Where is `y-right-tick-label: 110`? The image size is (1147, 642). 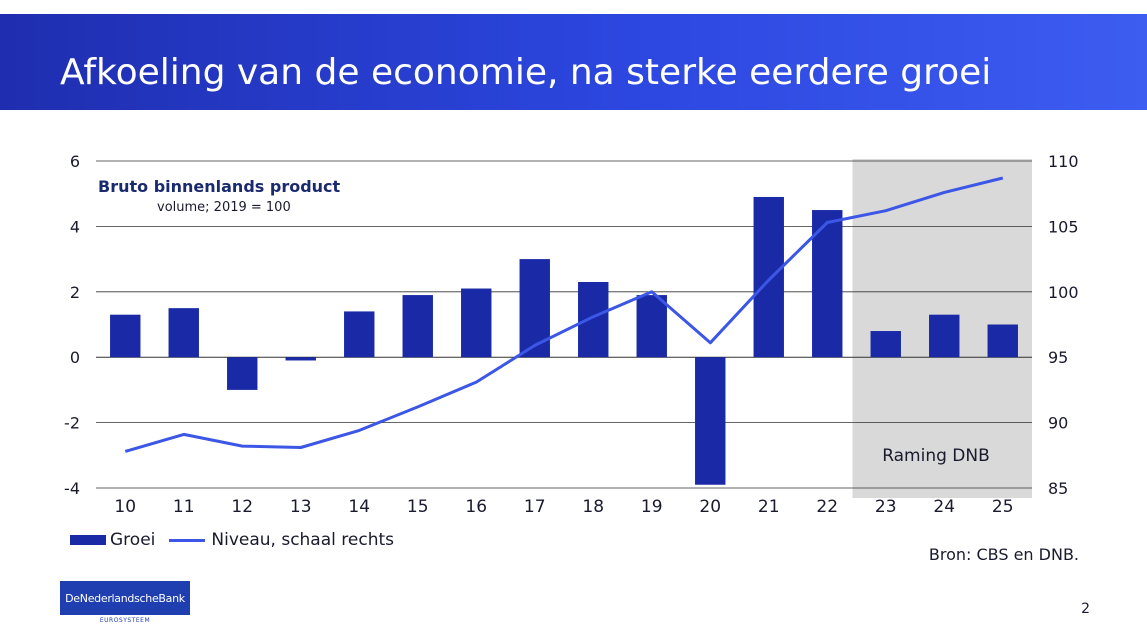
y-right-tick-label: 110 is located at coordinates (1063, 161).